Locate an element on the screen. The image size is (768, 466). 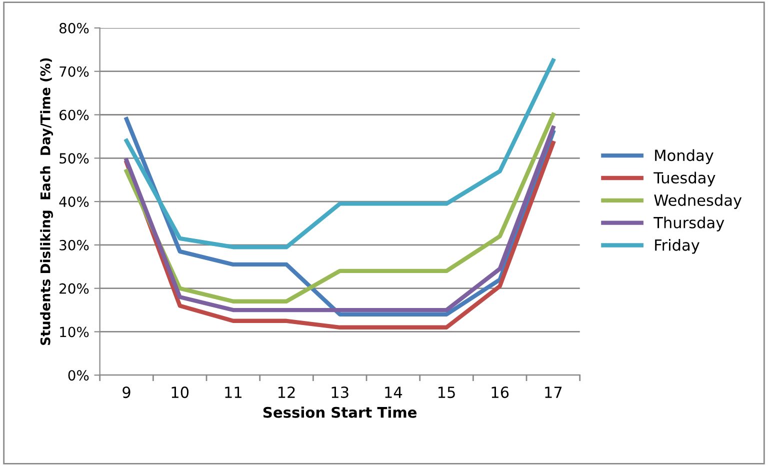
x-tick-label: 14 is located at coordinates (393, 392).